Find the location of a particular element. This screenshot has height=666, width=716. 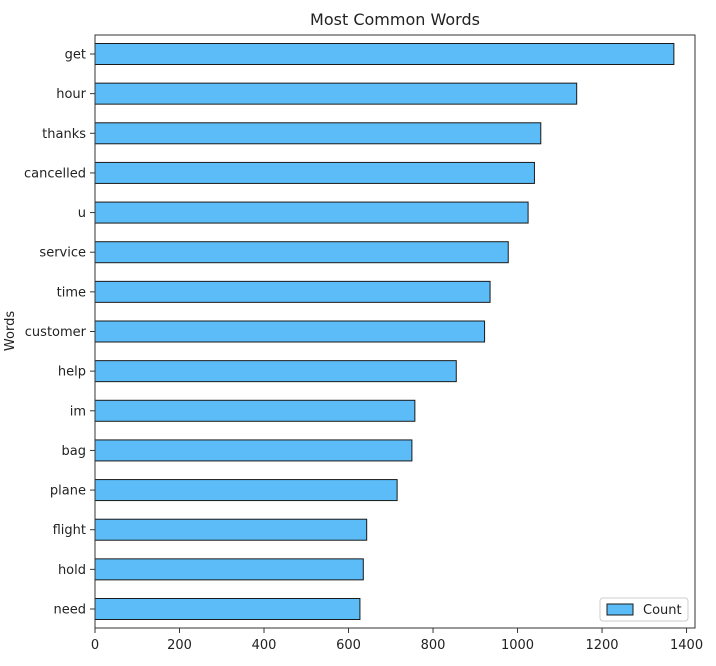

y-tick-label: flight is located at coordinates (69, 530).